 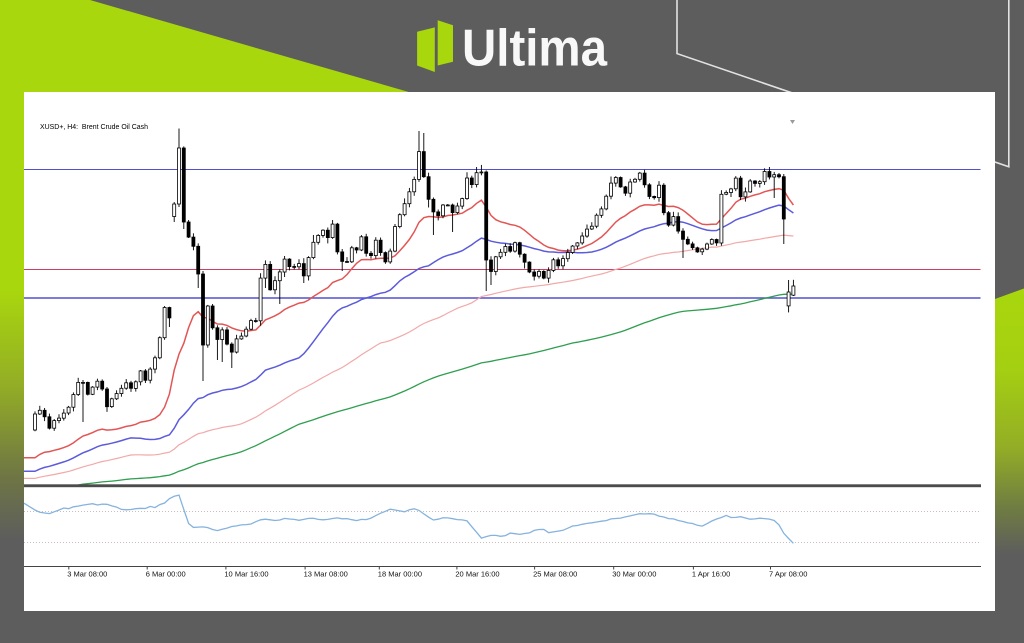 I want to click on svg-text: 7 Apr 08:00, so click(x=788, y=573).